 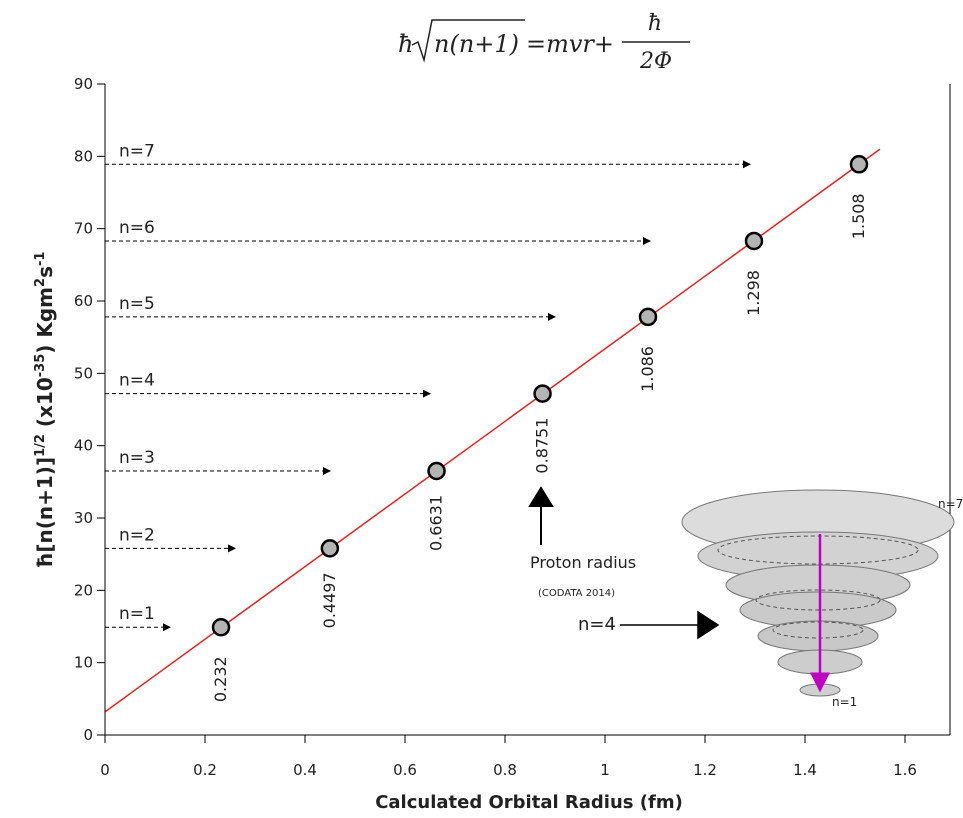 I want to click on level-label: n=7, so click(x=137, y=151).